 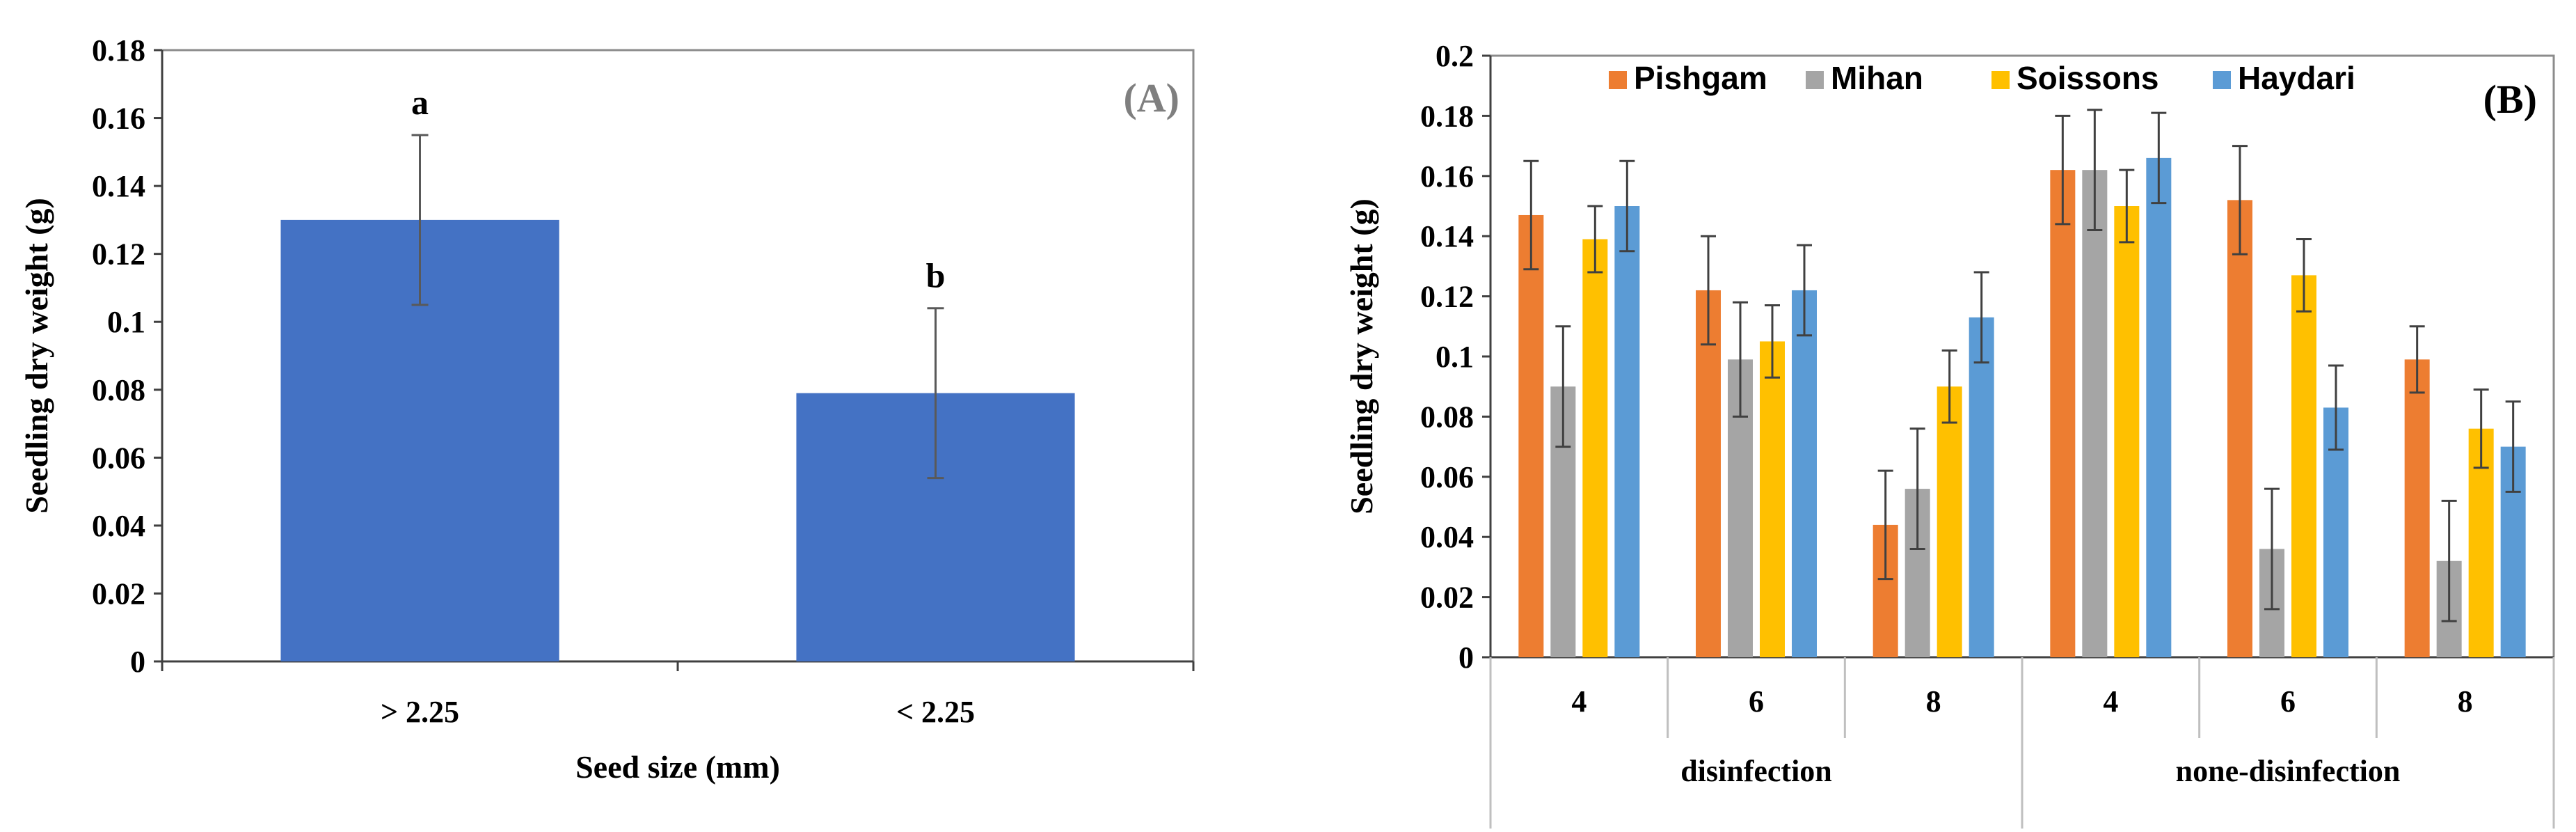 I want to click on x-tick-label: > 2.25, so click(x=420, y=712).